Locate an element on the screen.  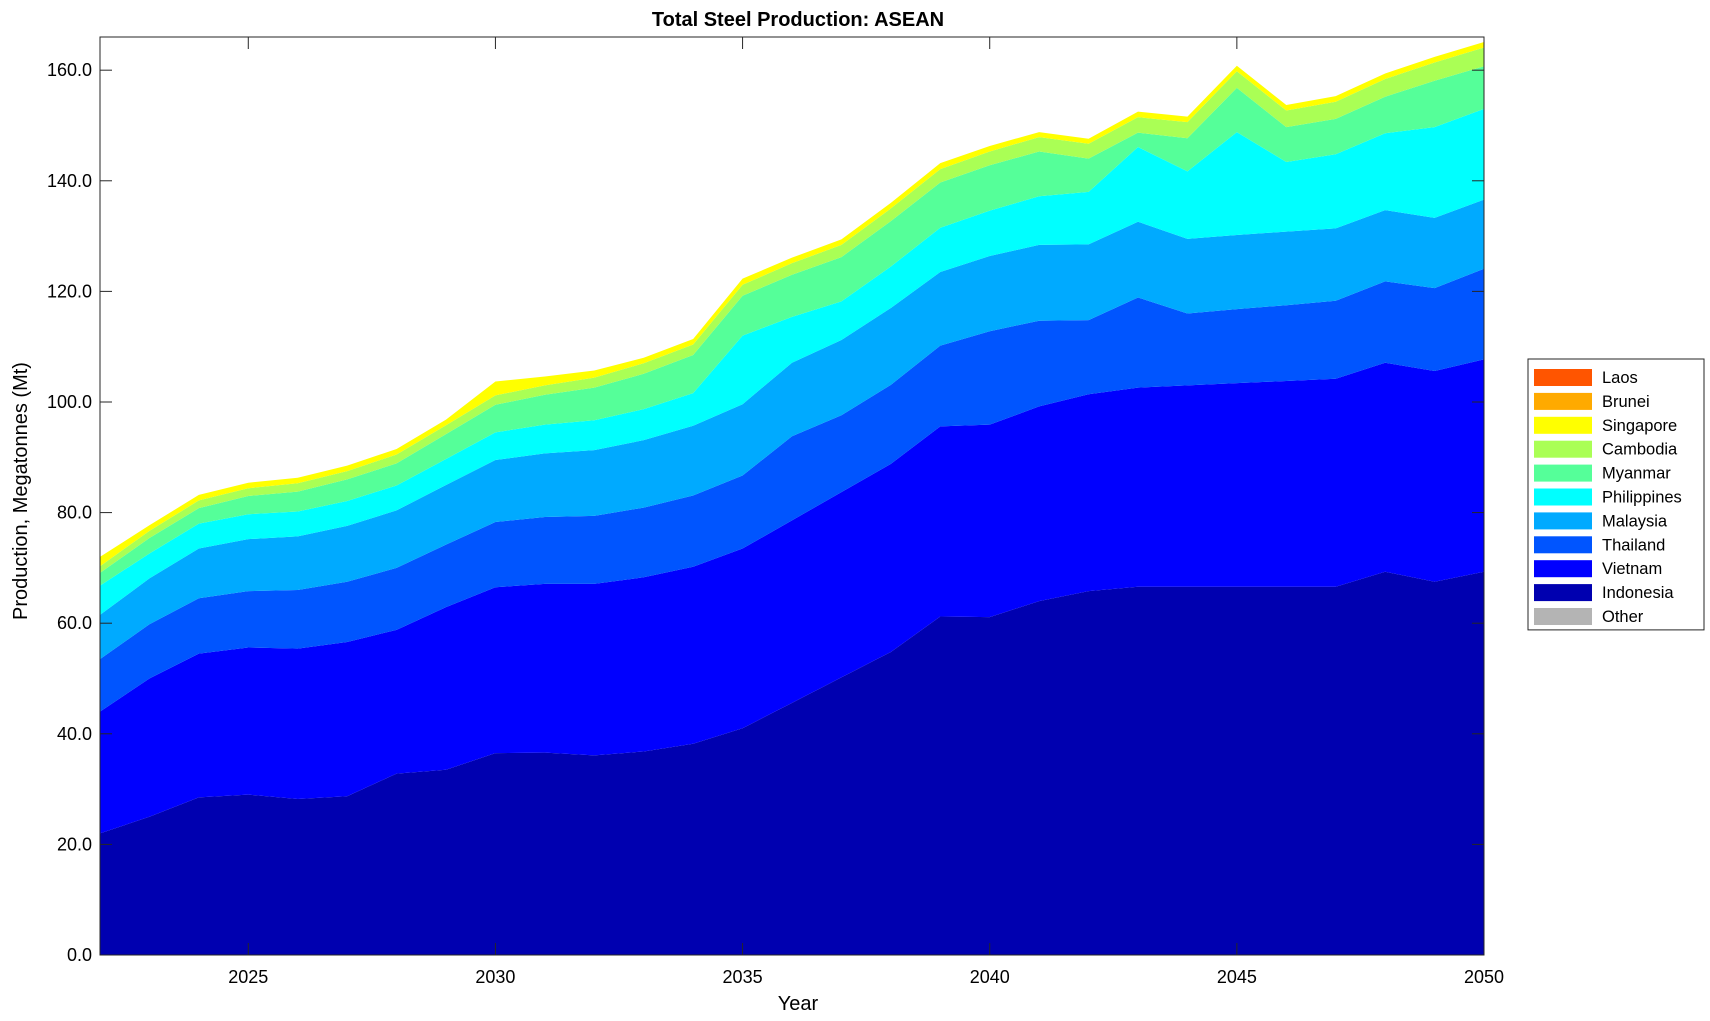
legend-swatch-indonesia is located at coordinates (1563, 593).